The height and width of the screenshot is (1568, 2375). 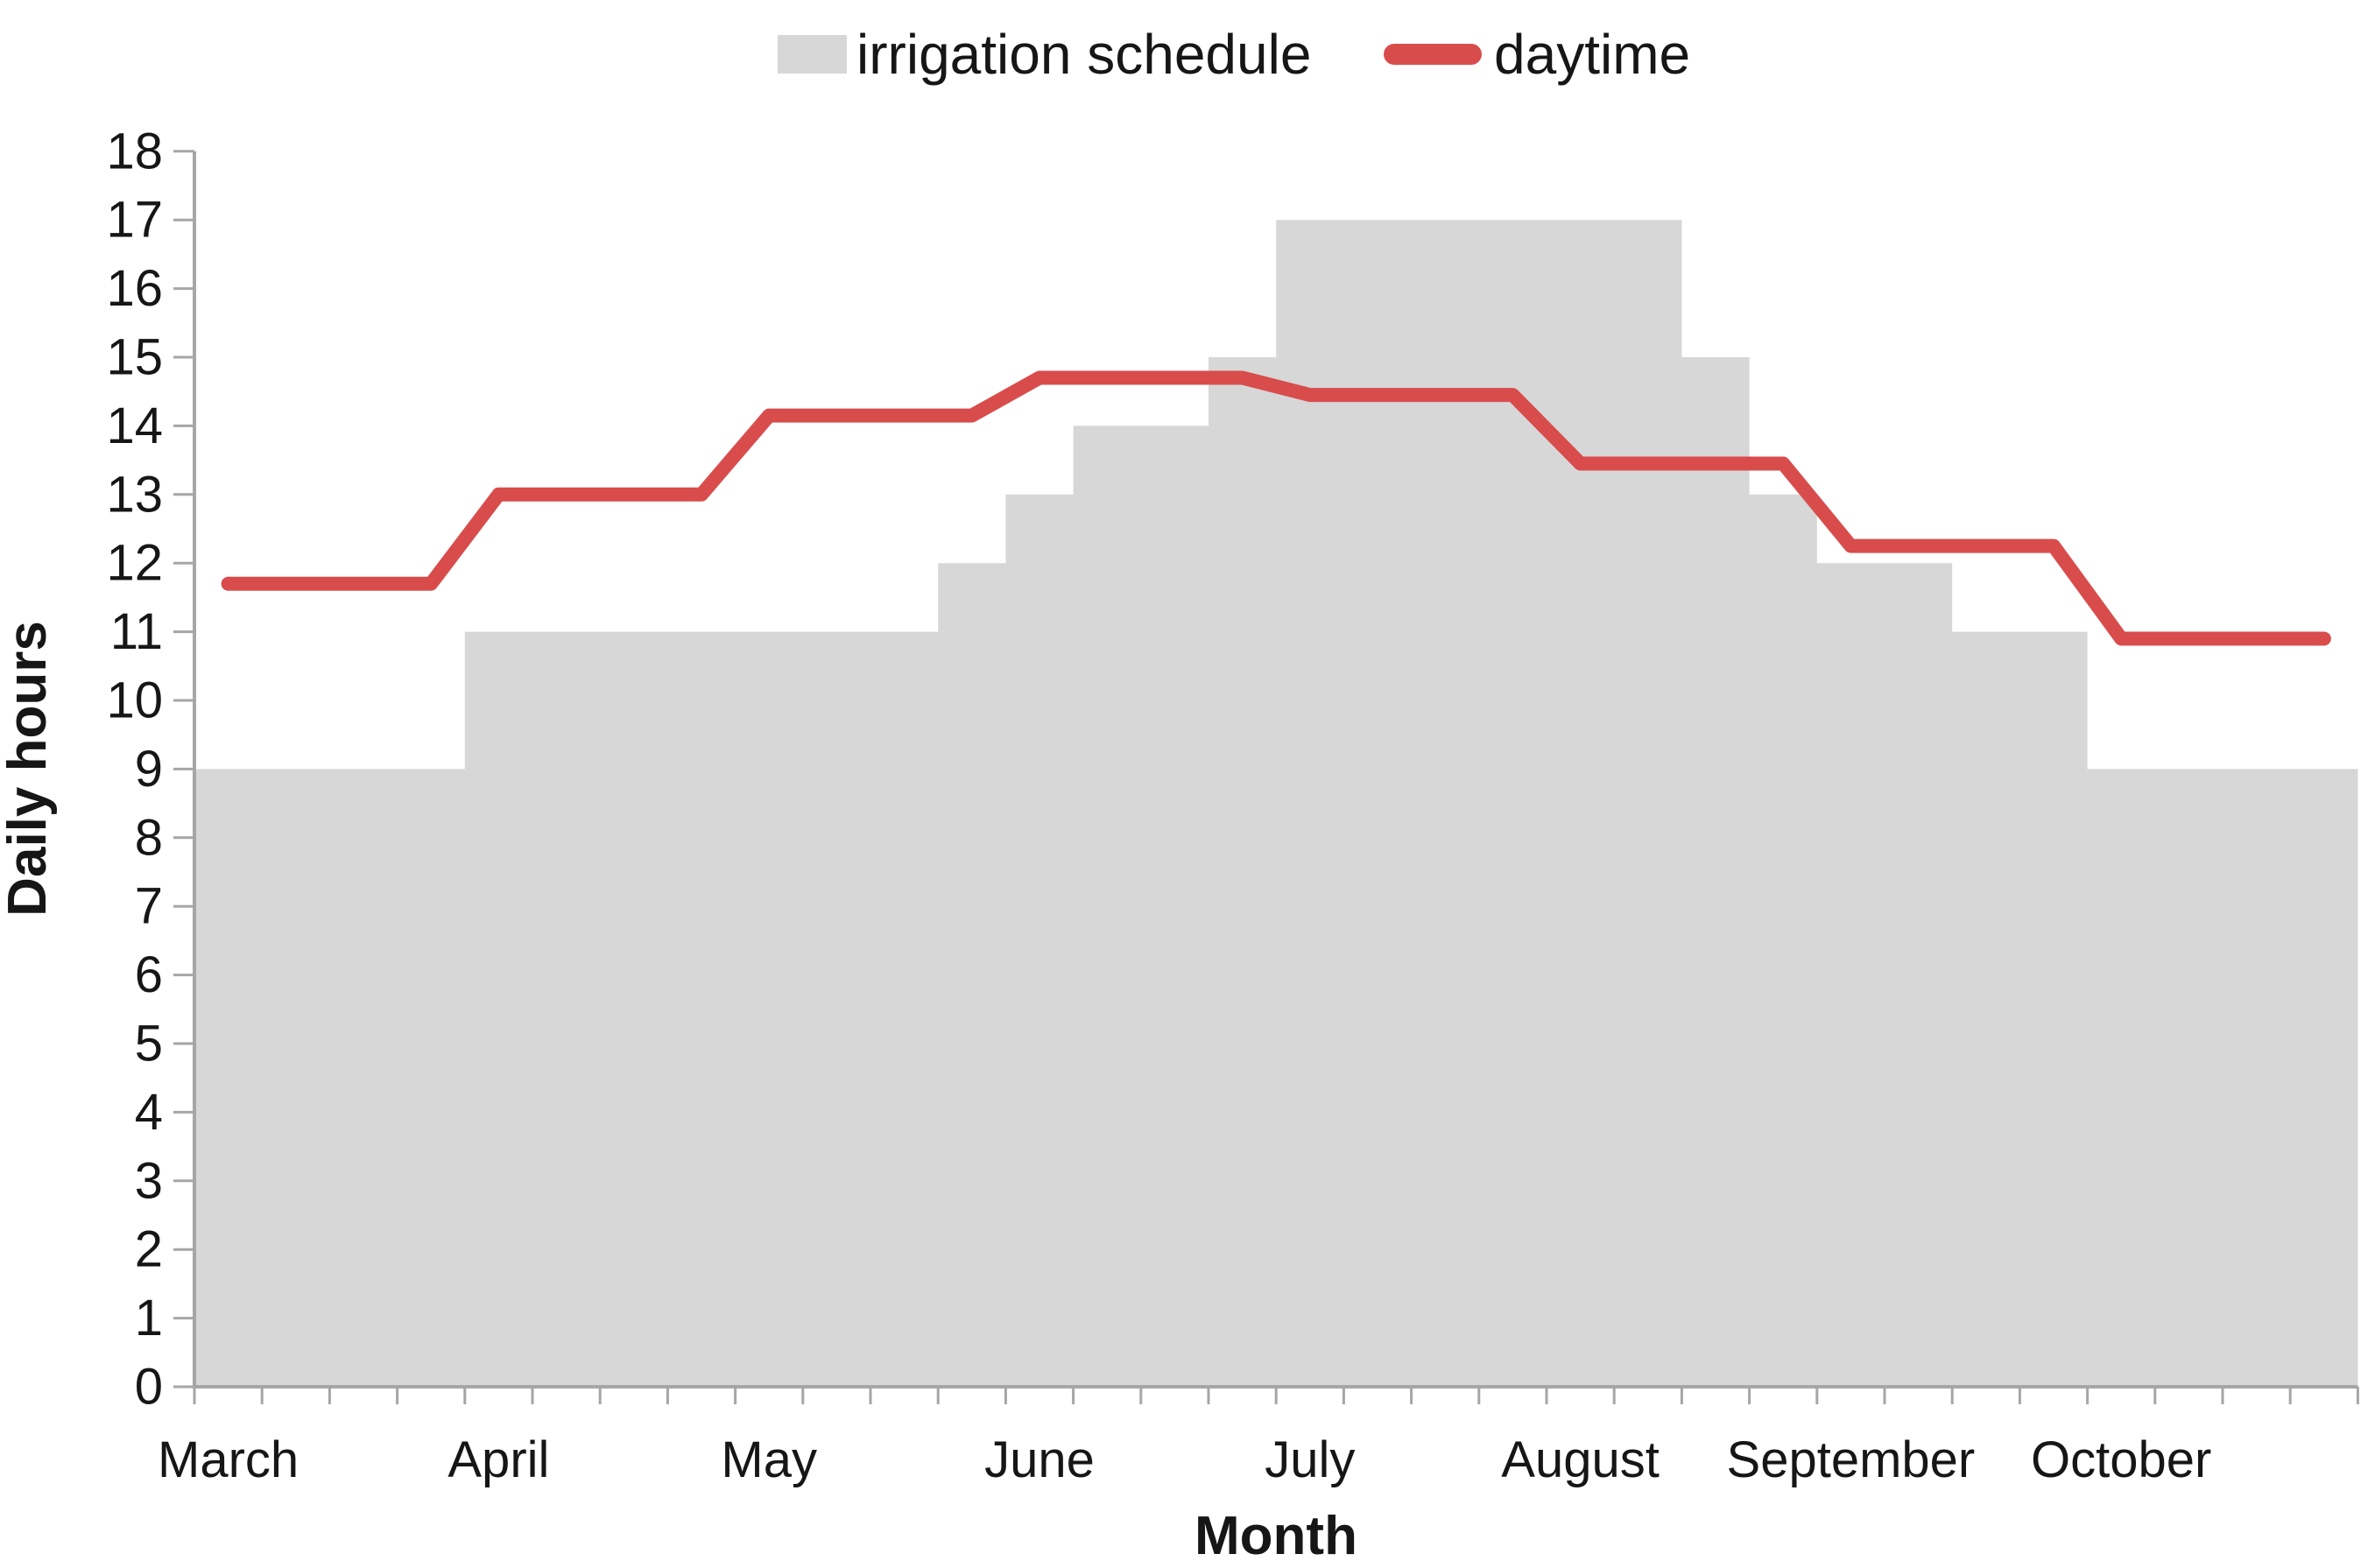 I want to click on y-axis-label: 16, so click(x=134, y=289).